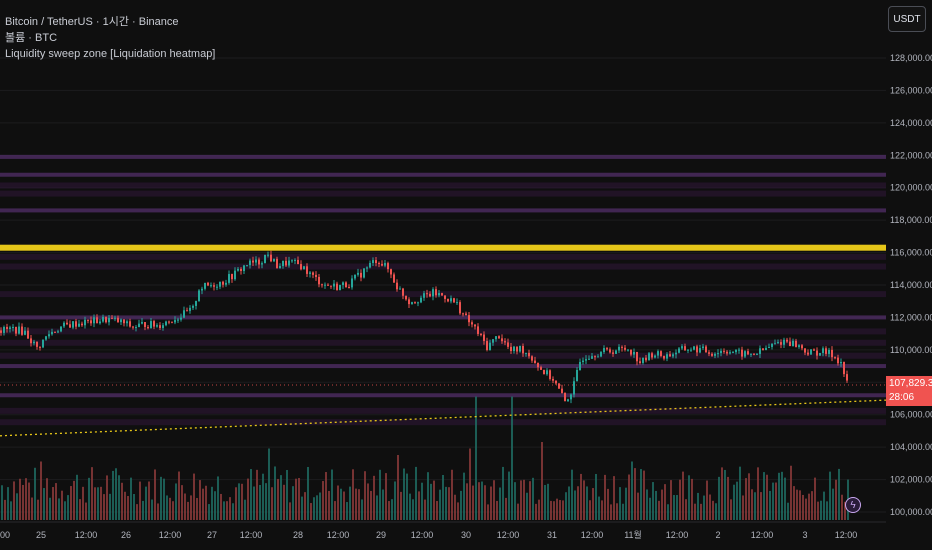  I want to click on time-axis-label: 29, so click(381, 535).